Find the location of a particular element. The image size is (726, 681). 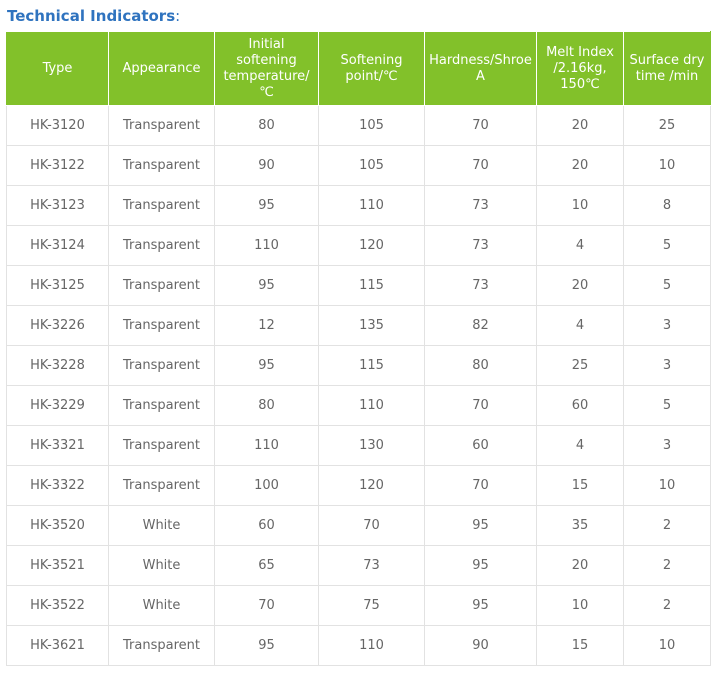

column-header-softening-point: Softening point/℃ is located at coordinates (372, 69).